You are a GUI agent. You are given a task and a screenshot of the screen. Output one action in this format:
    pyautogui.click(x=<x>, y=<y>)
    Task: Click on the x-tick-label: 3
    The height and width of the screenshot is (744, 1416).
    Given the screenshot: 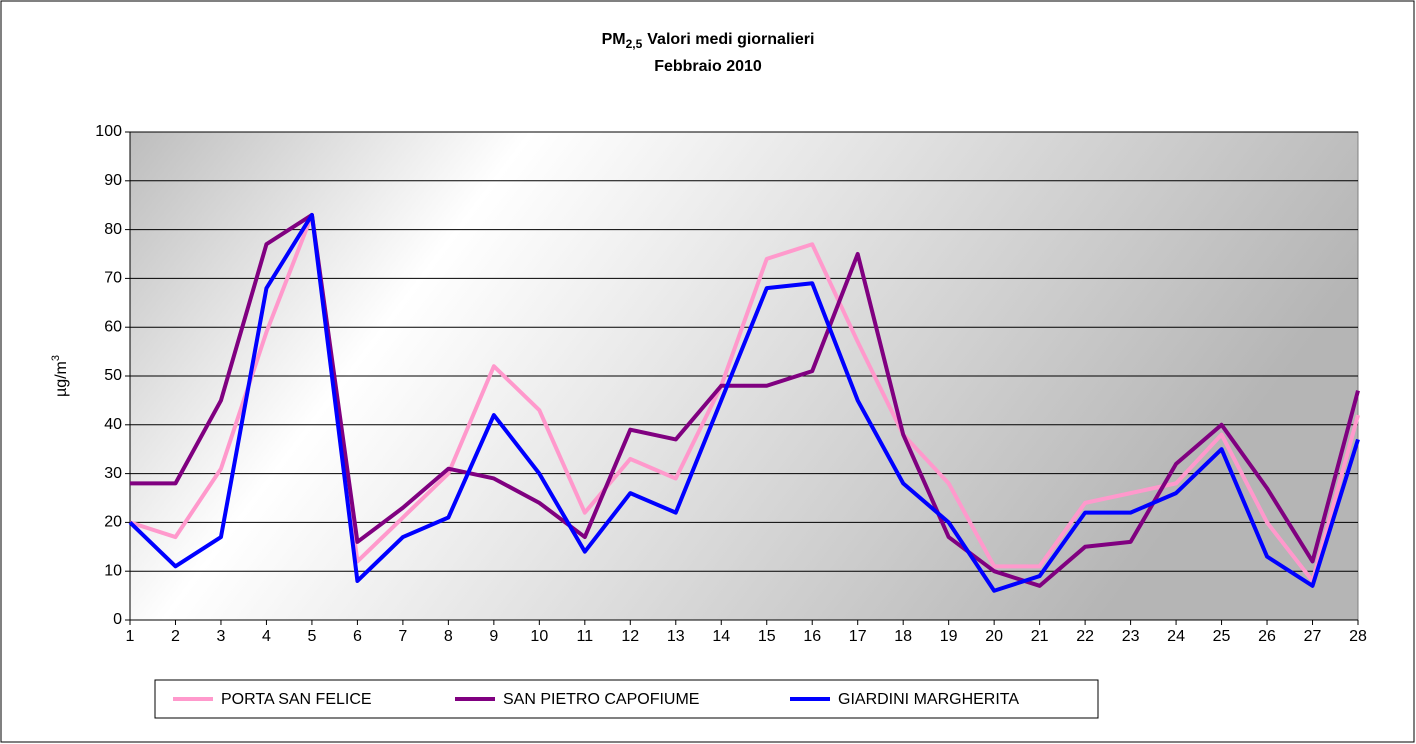 What is the action you would take?
    pyautogui.click(x=221, y=636)
    